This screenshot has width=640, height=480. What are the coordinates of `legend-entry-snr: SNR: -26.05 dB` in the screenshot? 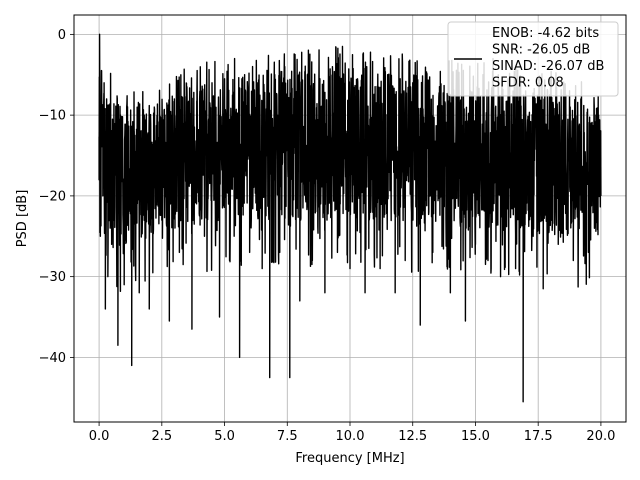 It's located at (541, 50).